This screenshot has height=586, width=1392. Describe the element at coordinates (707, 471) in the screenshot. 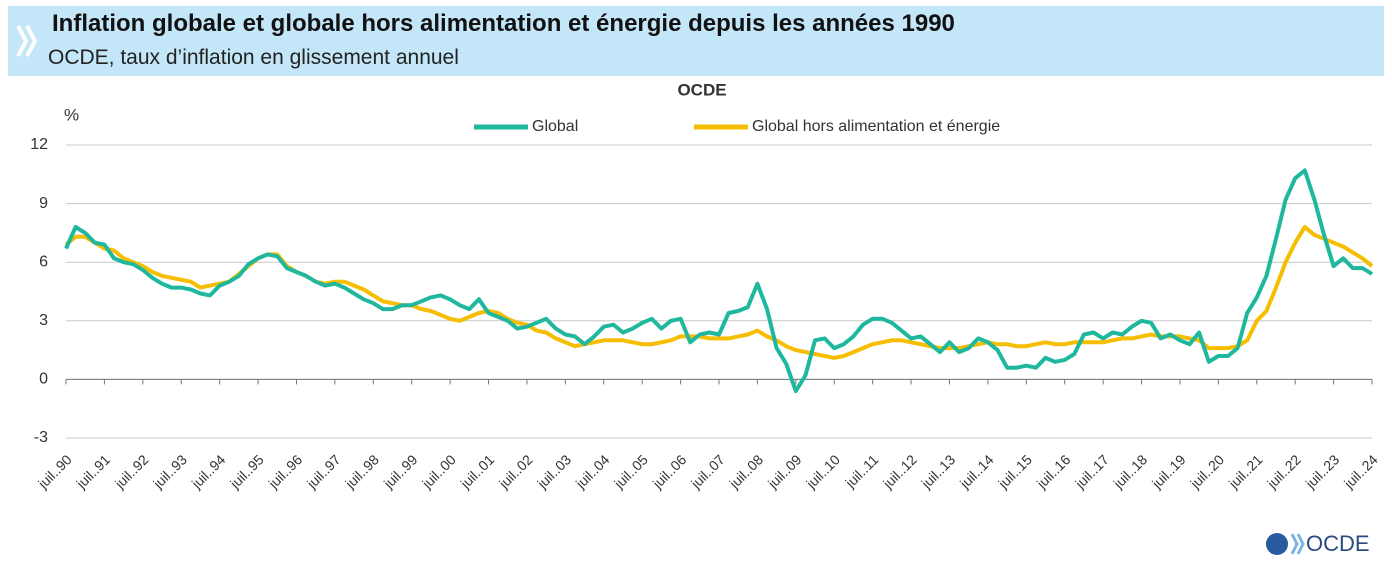

I see `x-tick-label: juil..07` at that location.